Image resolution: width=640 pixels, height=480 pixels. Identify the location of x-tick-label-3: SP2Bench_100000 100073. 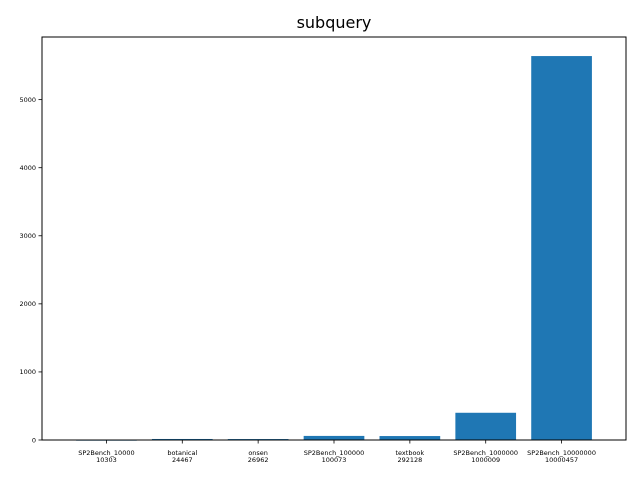
(334, 456).